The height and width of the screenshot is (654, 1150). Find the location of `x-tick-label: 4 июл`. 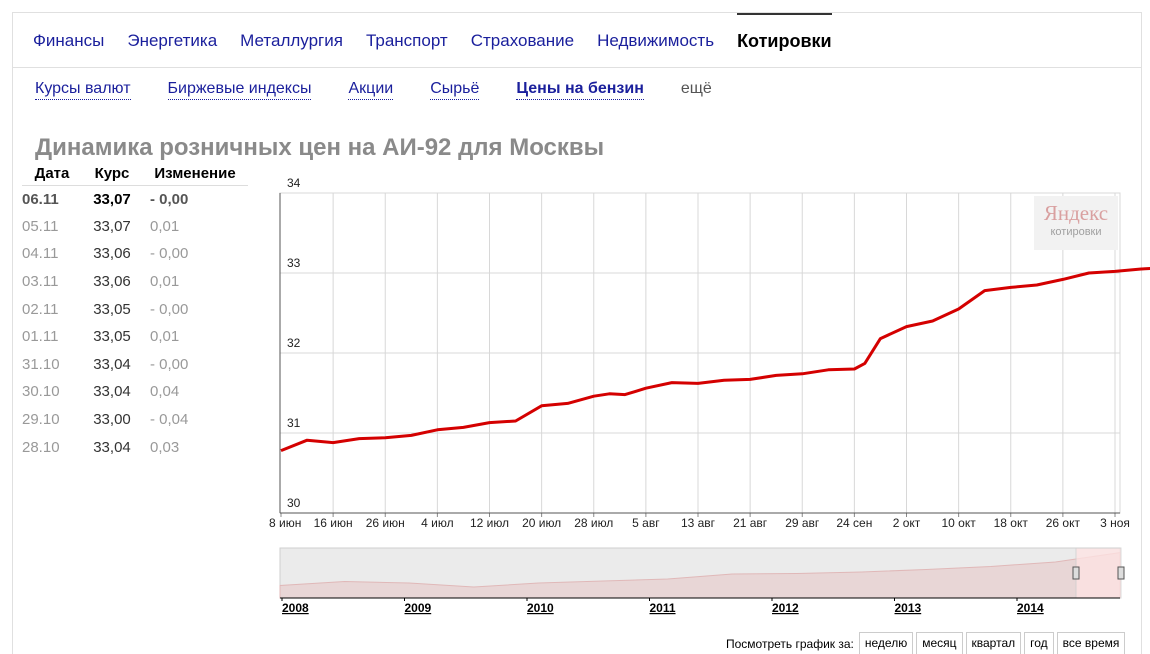

x-tick-label: 4 июл is located at coordinates (437, 523).